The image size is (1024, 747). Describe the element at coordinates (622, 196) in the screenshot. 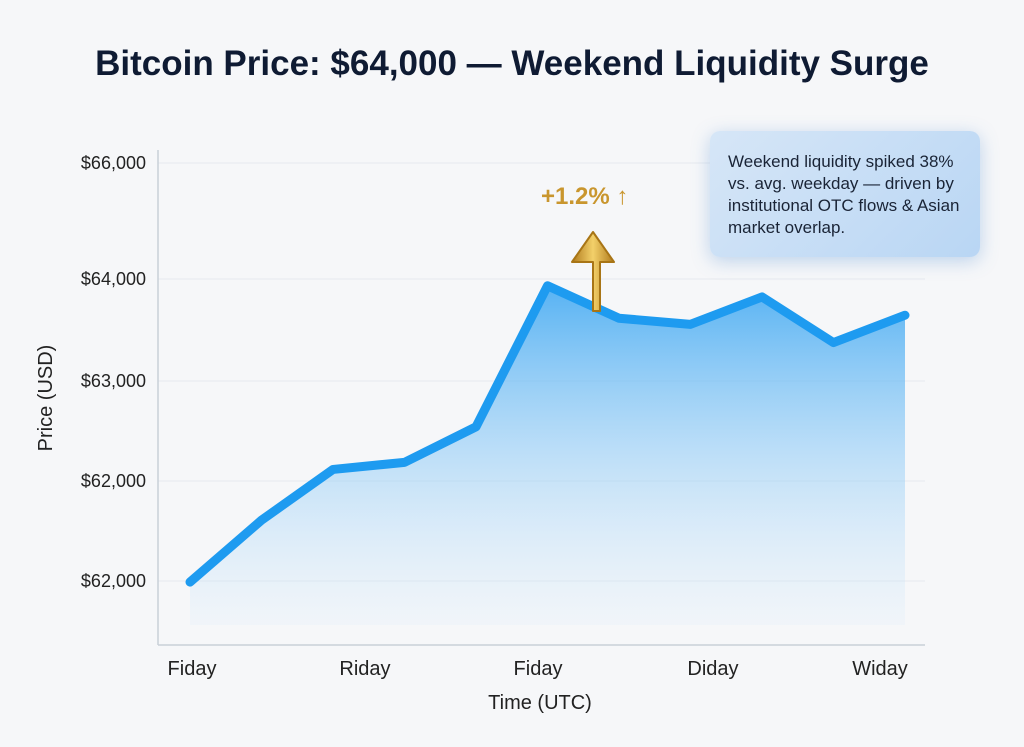

I see `small-up-arrow-icon: ↑` at that location.